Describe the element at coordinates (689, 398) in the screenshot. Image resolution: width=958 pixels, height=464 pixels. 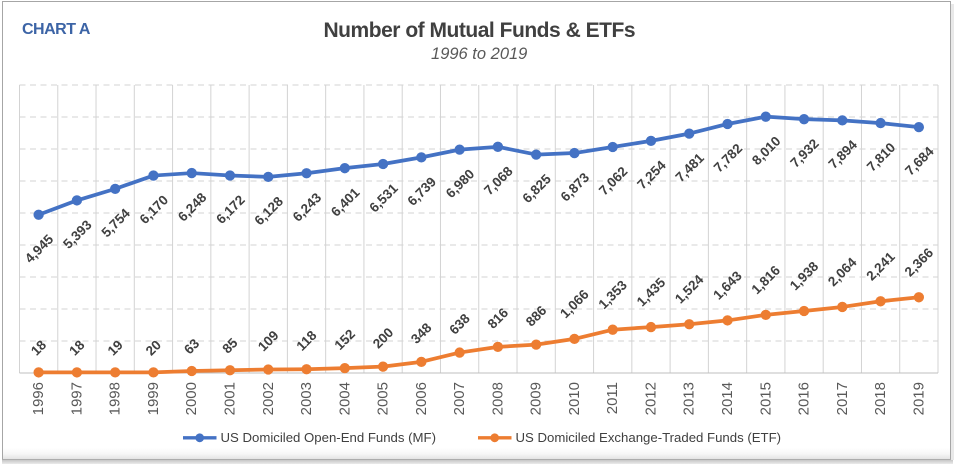
I see `svg-text: 2013` at that location.